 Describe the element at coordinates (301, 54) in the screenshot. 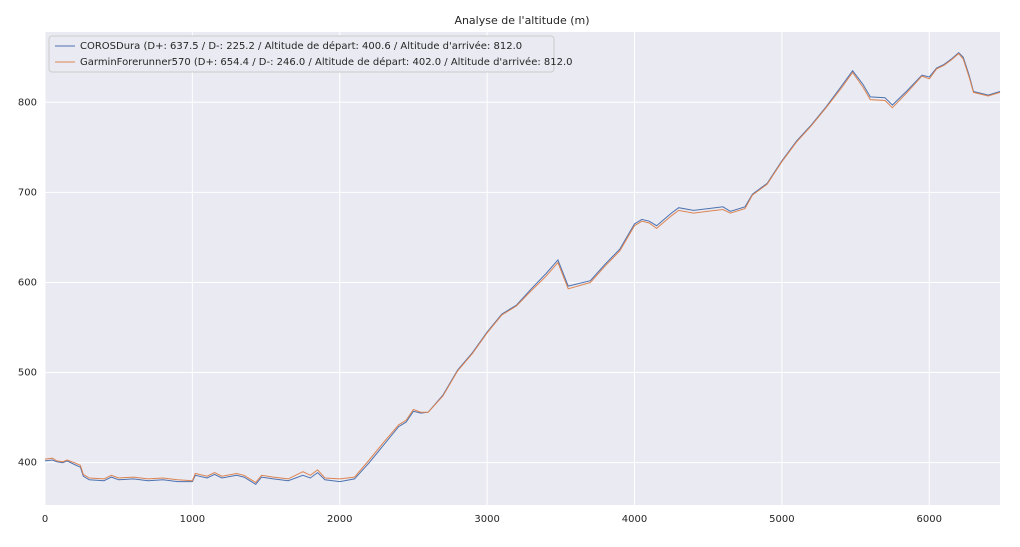

I see `legend-box` at that location.